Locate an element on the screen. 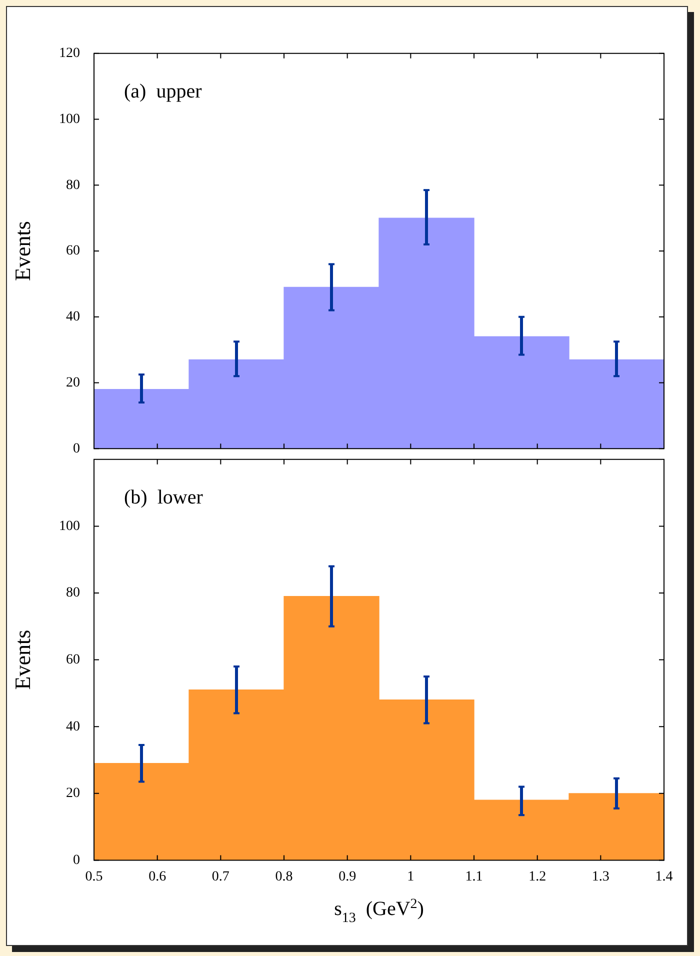 The width and height of the screenshot is (700, 956). x-tick-label: 1.1 is located at coordinates (474, 876).